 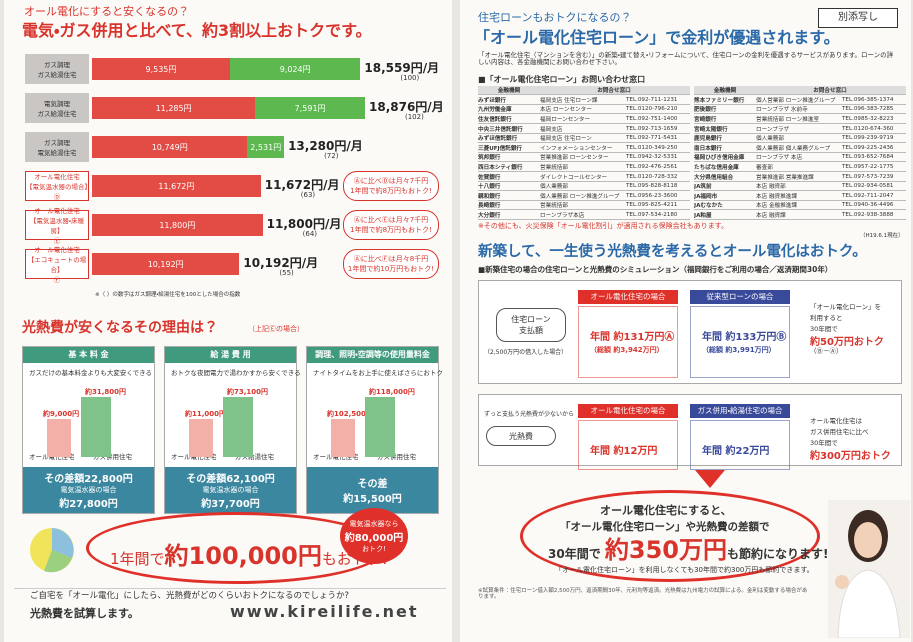 I want to click on table-cell: 鹿児島銀行, so click(x=708, y=139).